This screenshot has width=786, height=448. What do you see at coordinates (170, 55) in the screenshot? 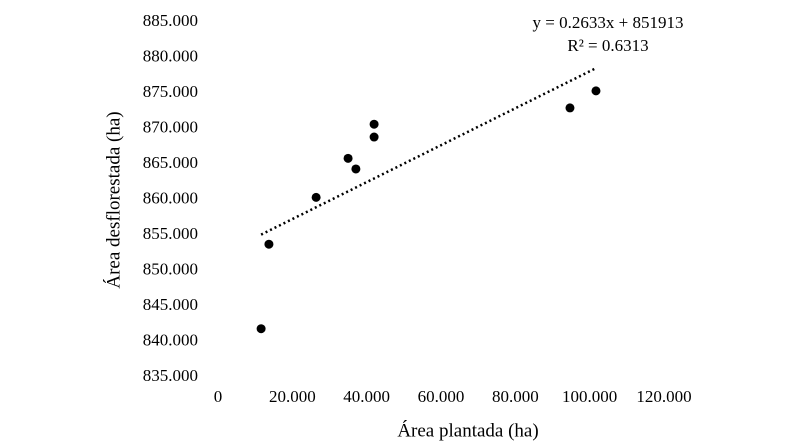
I see `y-tick-label: 880.000` at bounding box center [170, 55].